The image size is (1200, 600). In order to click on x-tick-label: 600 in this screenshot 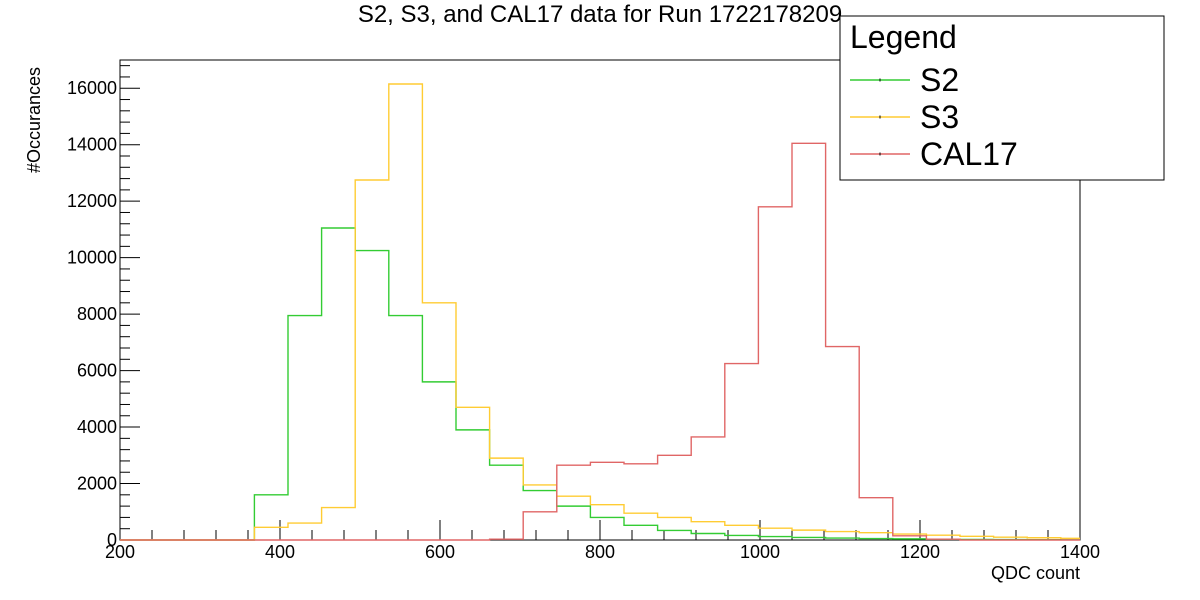, I will do `click(440, 552)`.